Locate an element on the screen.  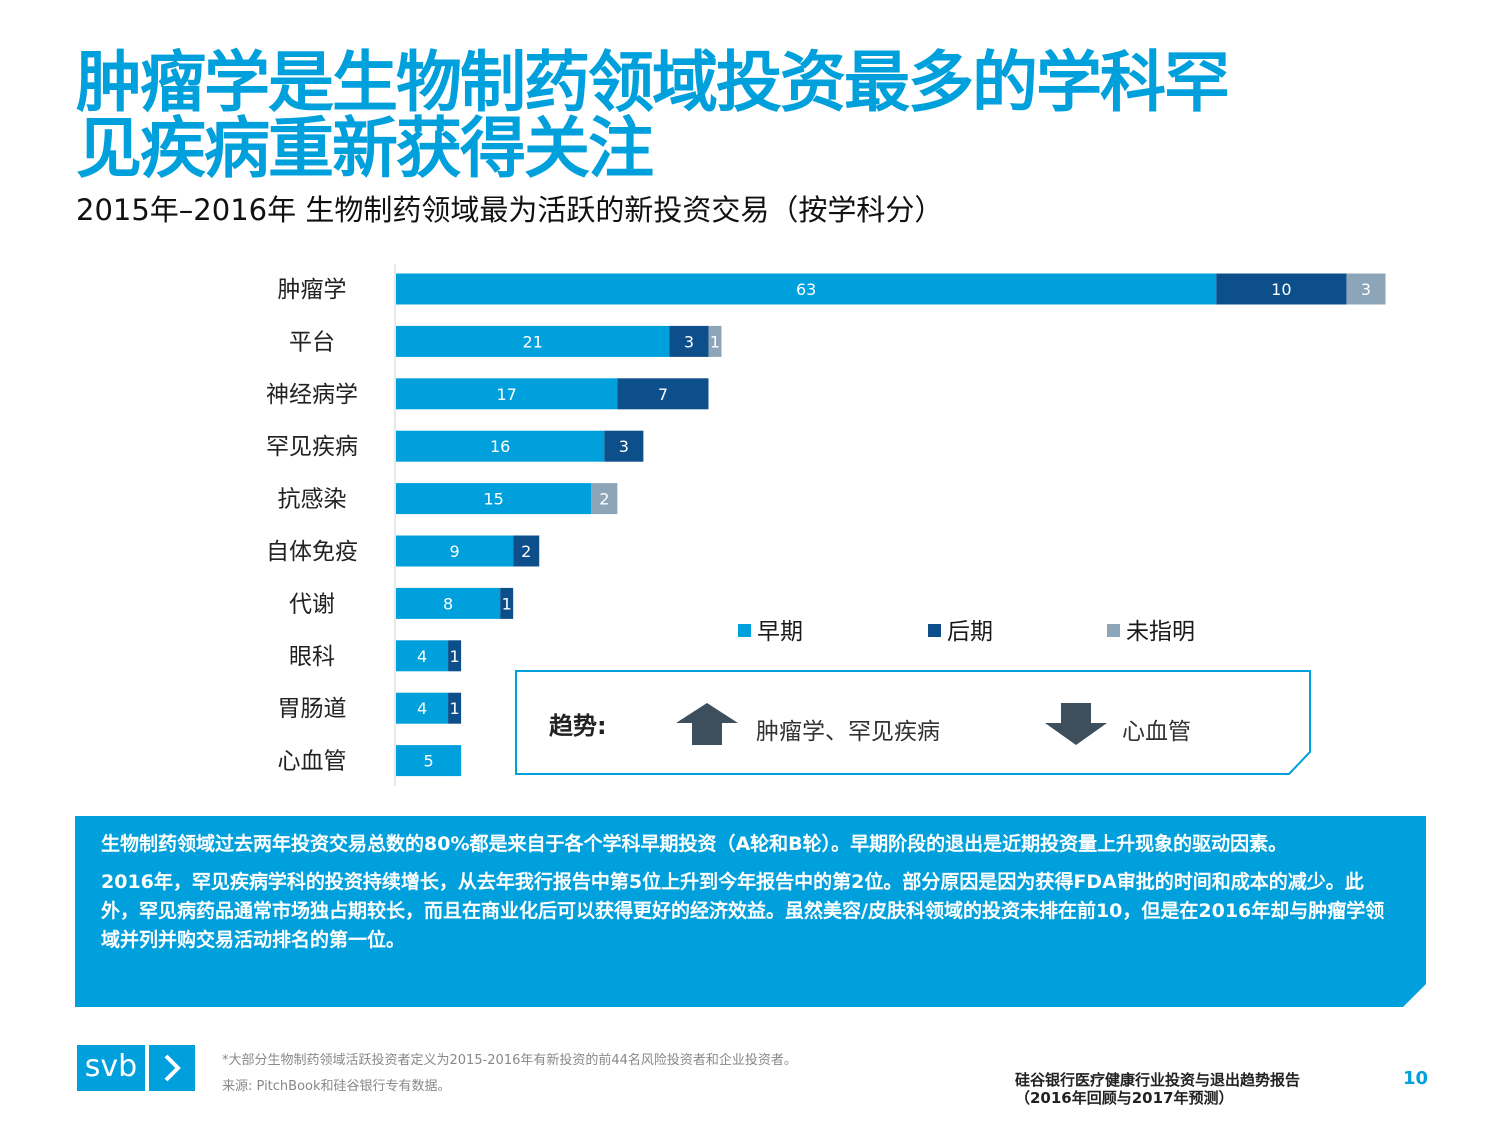
category-label: 肿瘤学 is located at coordinates (312, 290).